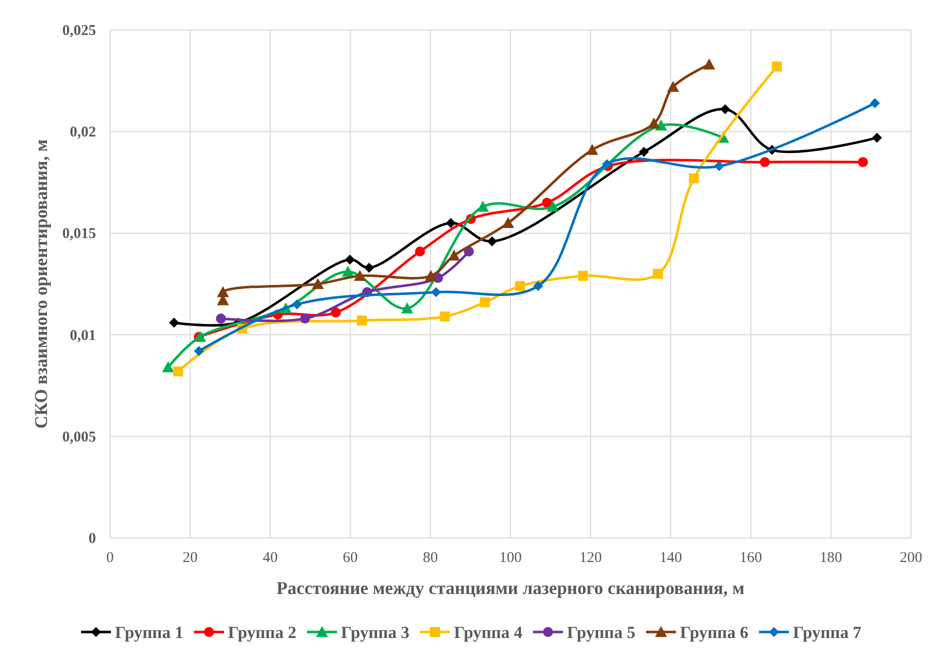  What do you see at coordinates (751, 558) in the screenshot?
I see `x-tick-label: 160` at bounding box center [751, 558].